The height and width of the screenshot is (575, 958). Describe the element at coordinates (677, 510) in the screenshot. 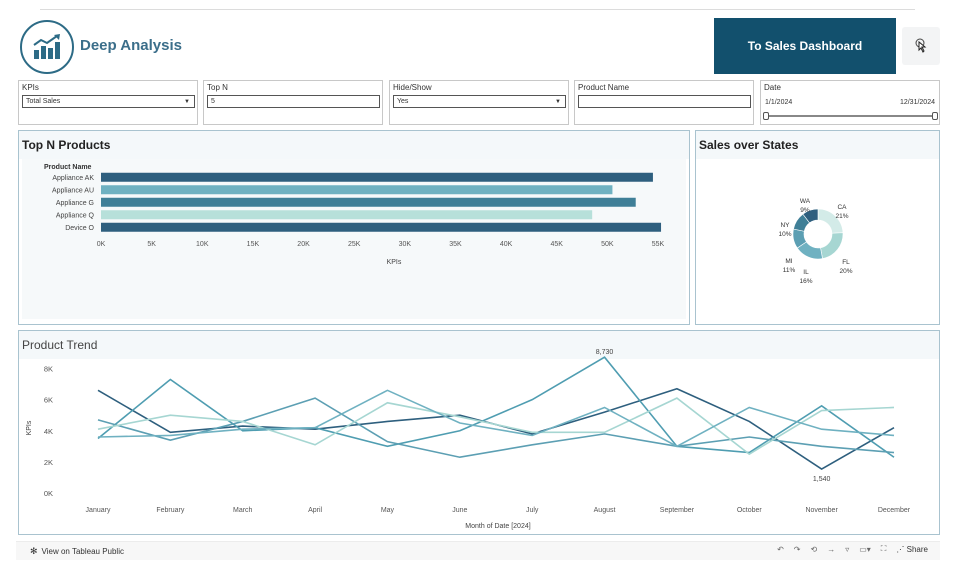

I see `x-tick-label: September` at that location.